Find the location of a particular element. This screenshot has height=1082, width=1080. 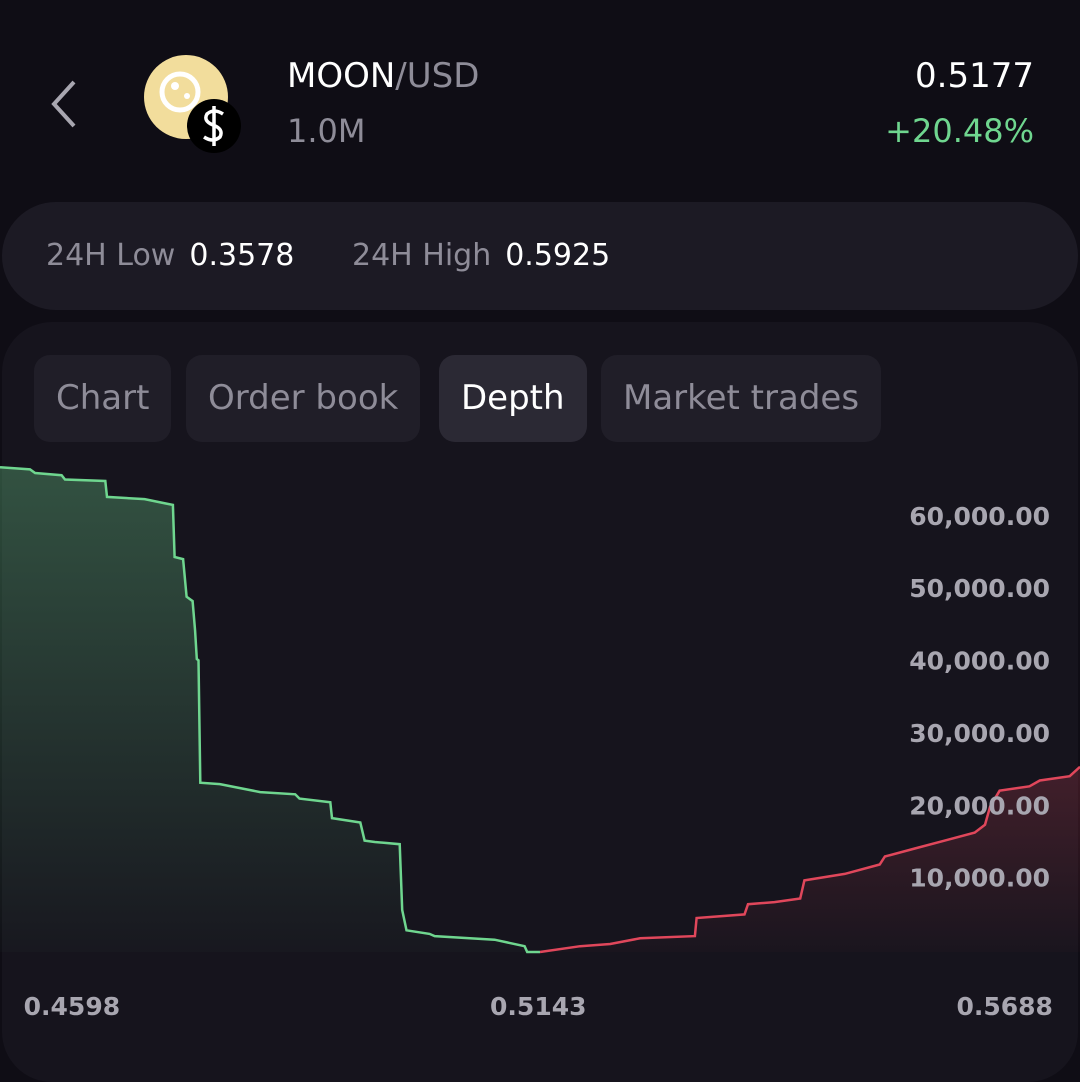

y-tick-label: 20,000.00 is located at coordinates (979, 805).